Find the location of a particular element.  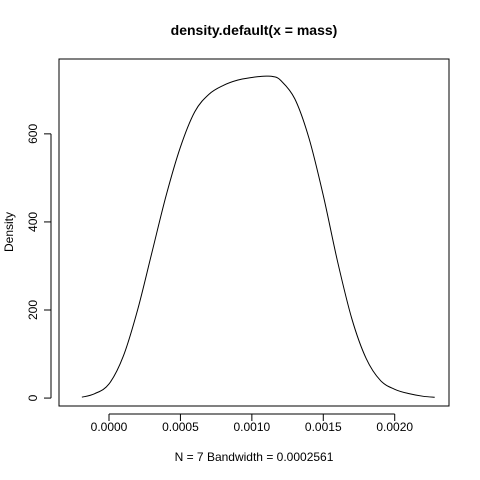

y-tick-label: 200 is located at coordinates (33, 310).